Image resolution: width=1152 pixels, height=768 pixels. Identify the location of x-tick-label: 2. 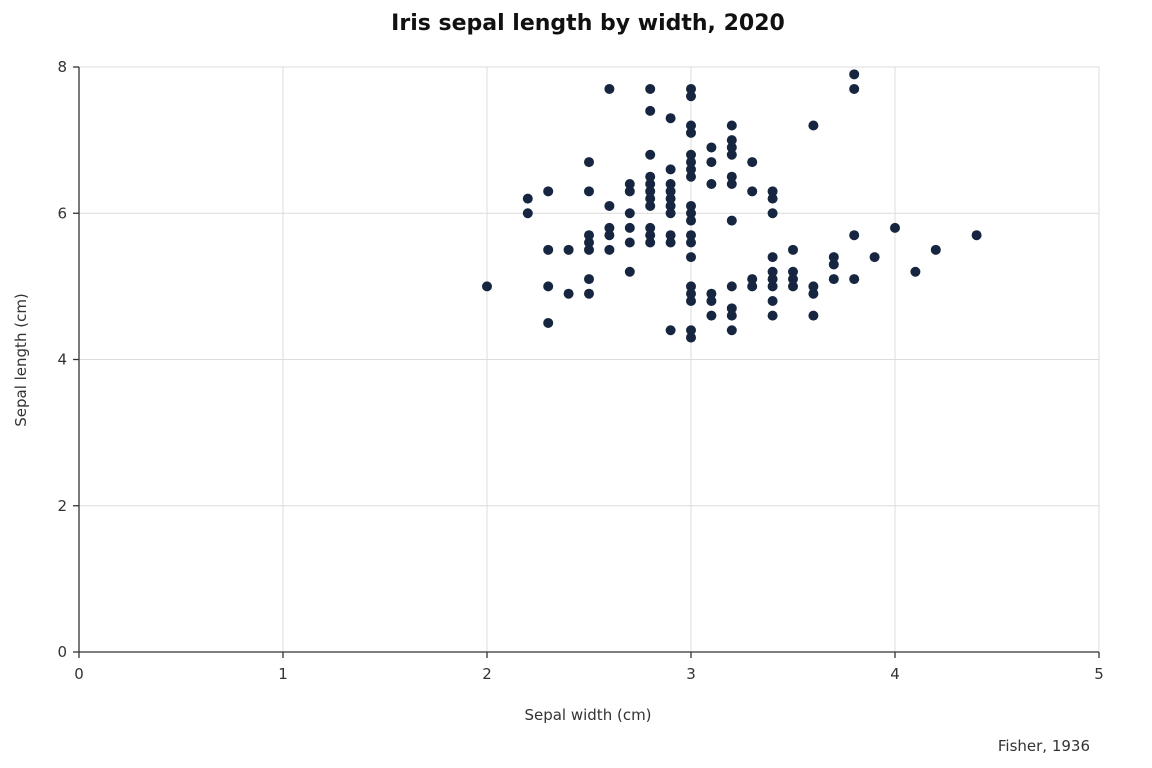
(487, 674).